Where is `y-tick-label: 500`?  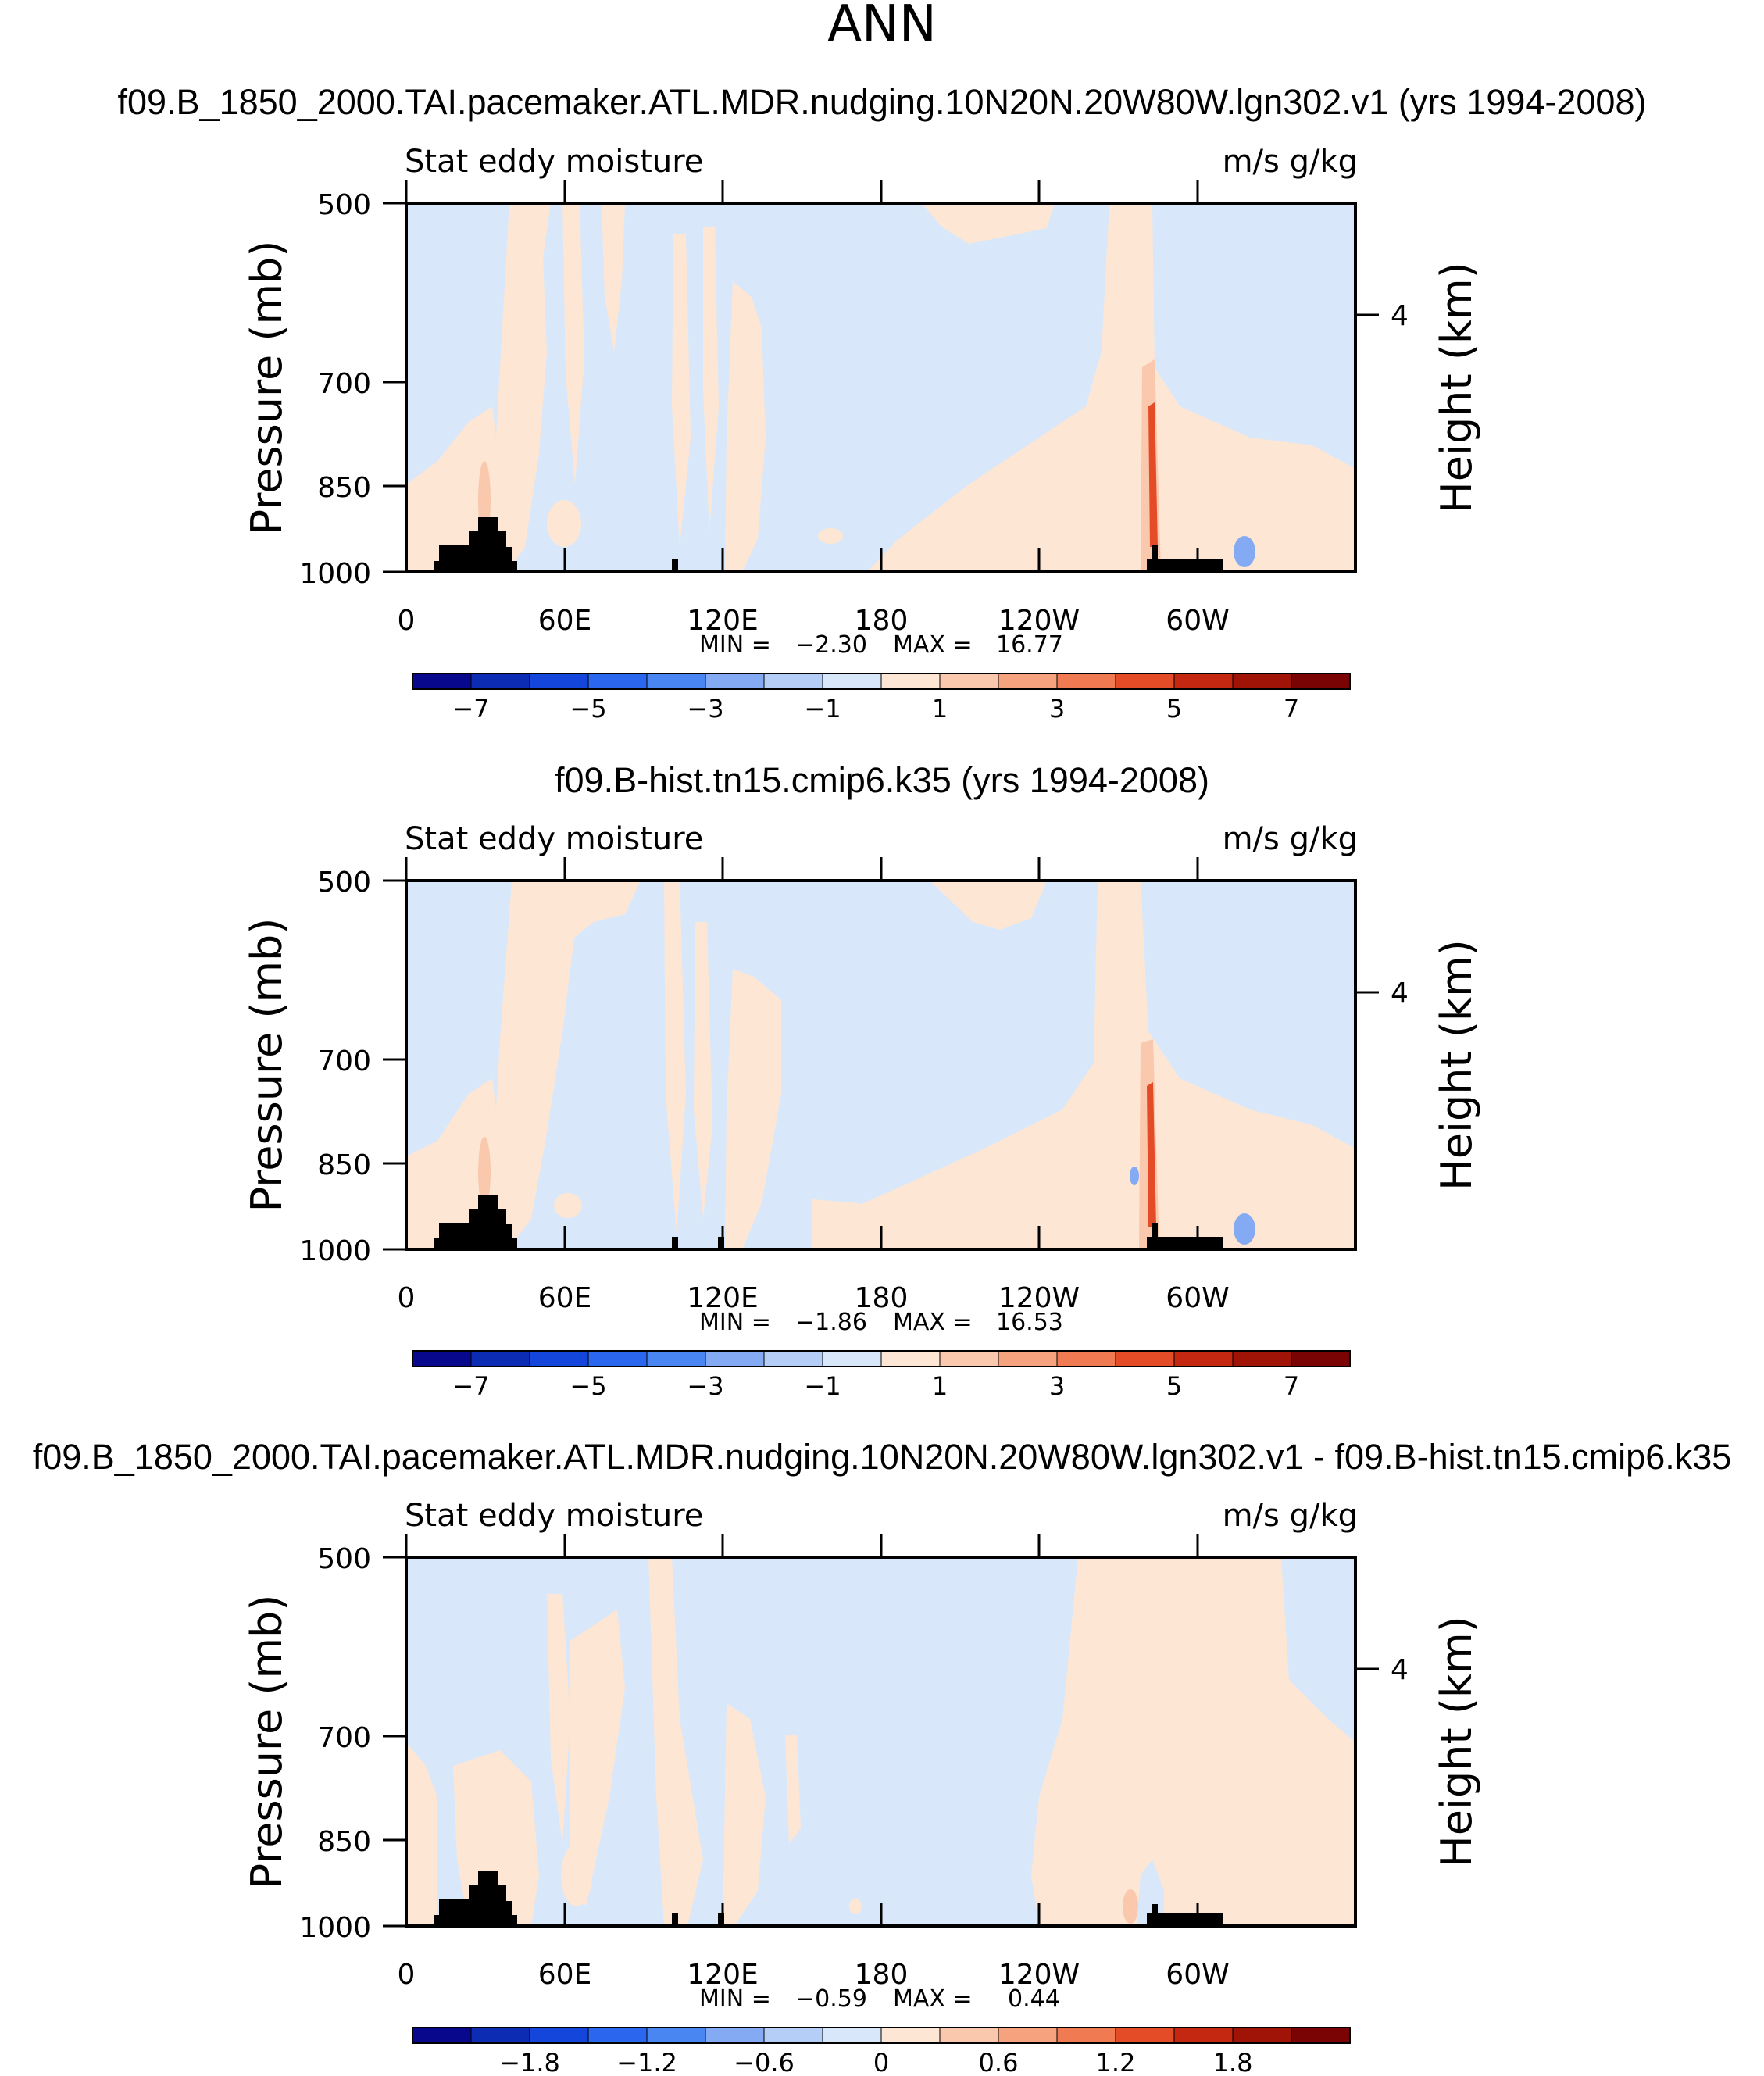 y-tick-label: 500 is located at coordinates (344, 205).